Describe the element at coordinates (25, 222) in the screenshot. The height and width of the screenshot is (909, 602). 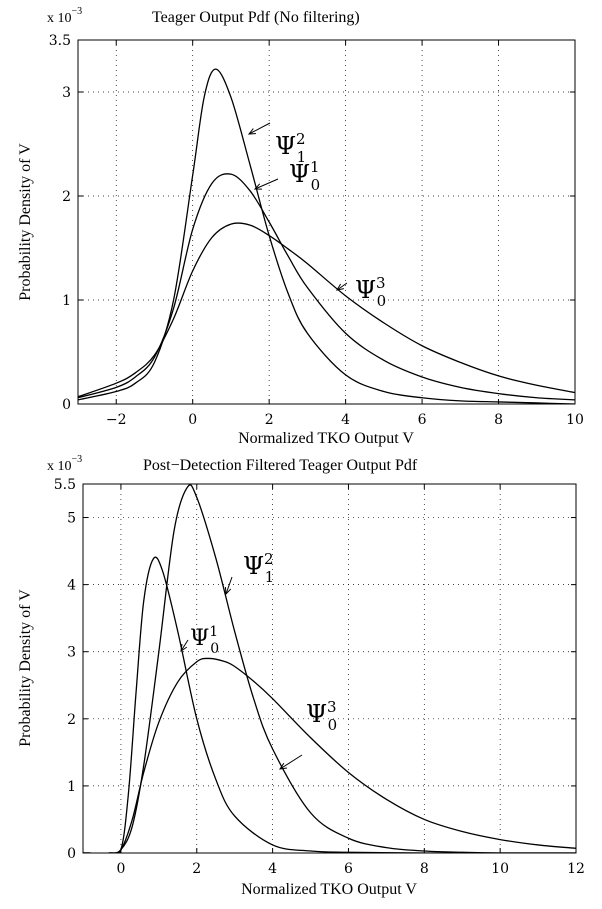
I see `chart-top-ylabel: Probability Density of V` at that location.